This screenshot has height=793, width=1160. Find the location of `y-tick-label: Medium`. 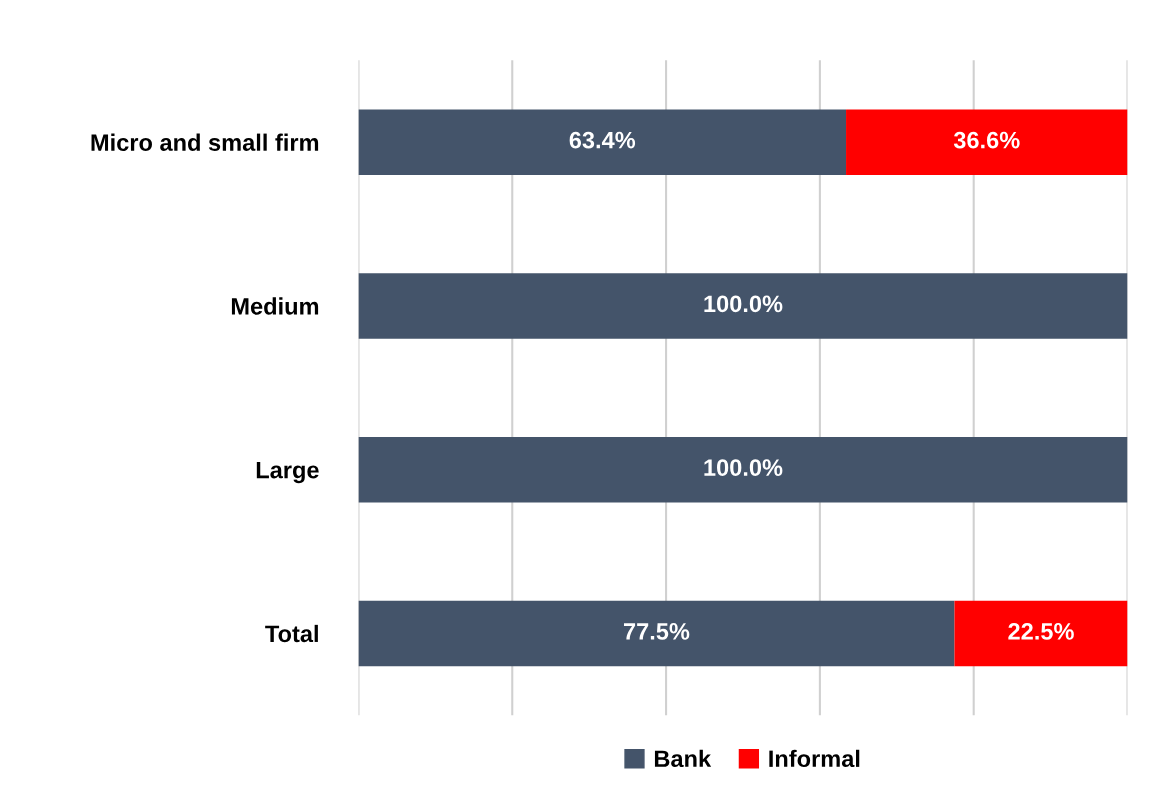

y-tick-label: Medium is located at coordinates (275, 306).